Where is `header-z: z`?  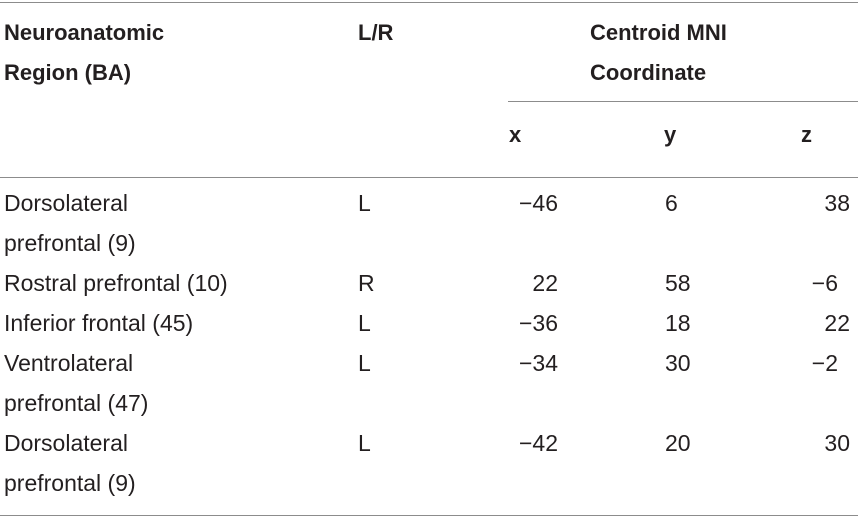 header-z: z is located at coordinates (806, 134).